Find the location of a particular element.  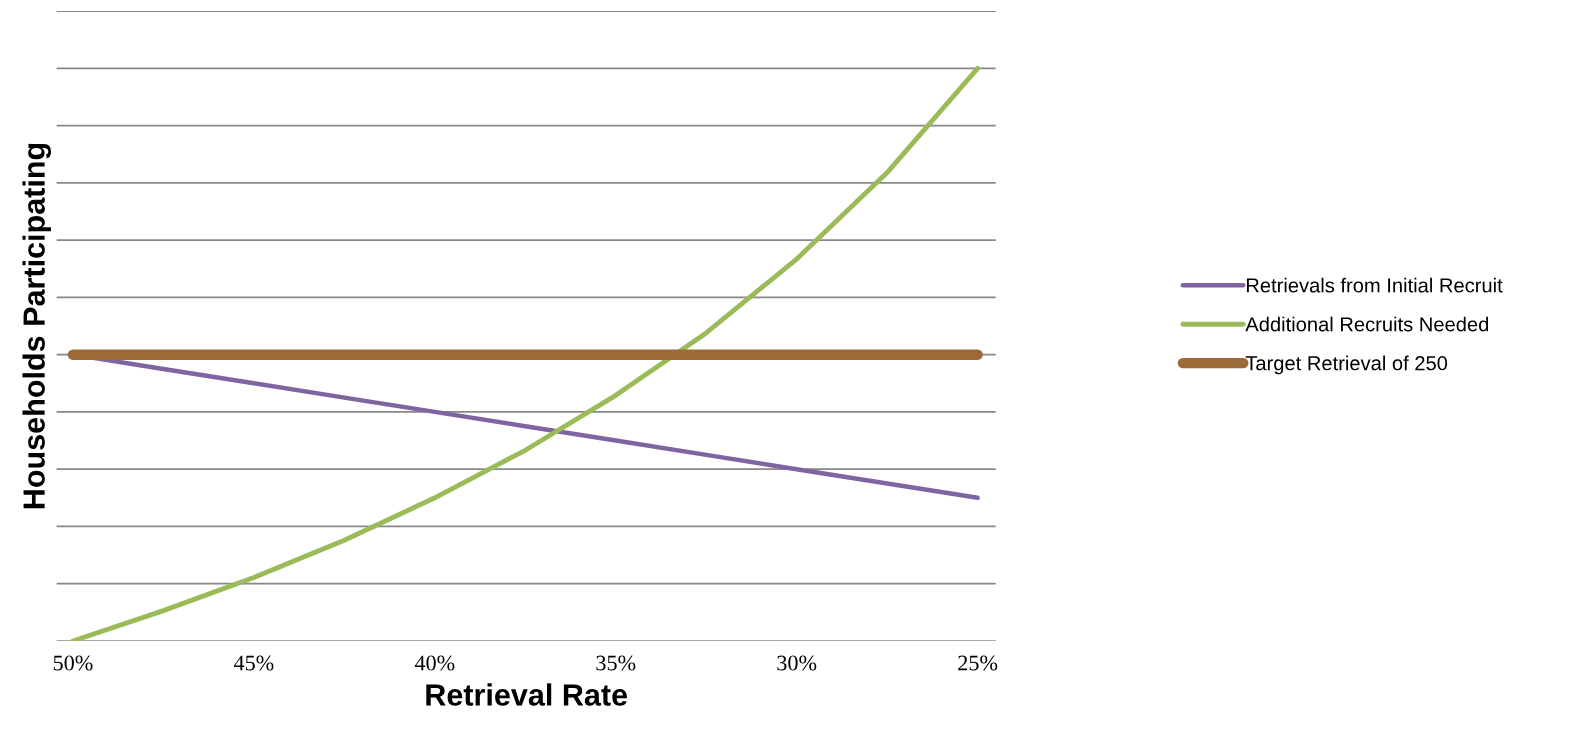

x-tick-label: 45% is located at coordinates (253, 663).